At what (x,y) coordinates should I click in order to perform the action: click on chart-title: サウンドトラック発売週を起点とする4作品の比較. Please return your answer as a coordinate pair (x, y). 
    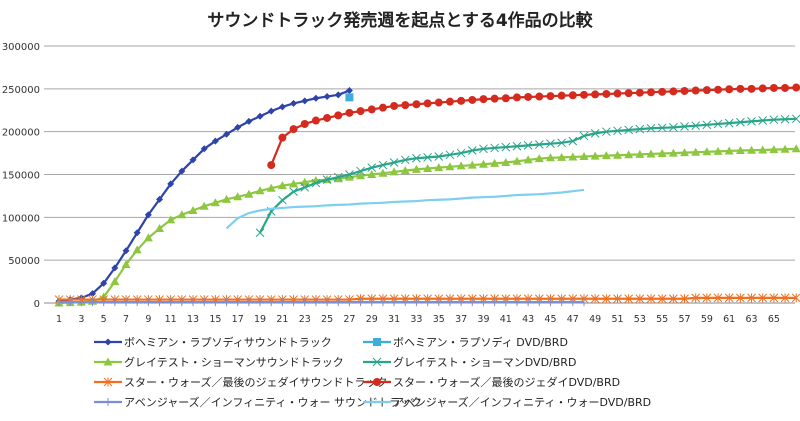
    Looking at the image, I should click on (400, 21).